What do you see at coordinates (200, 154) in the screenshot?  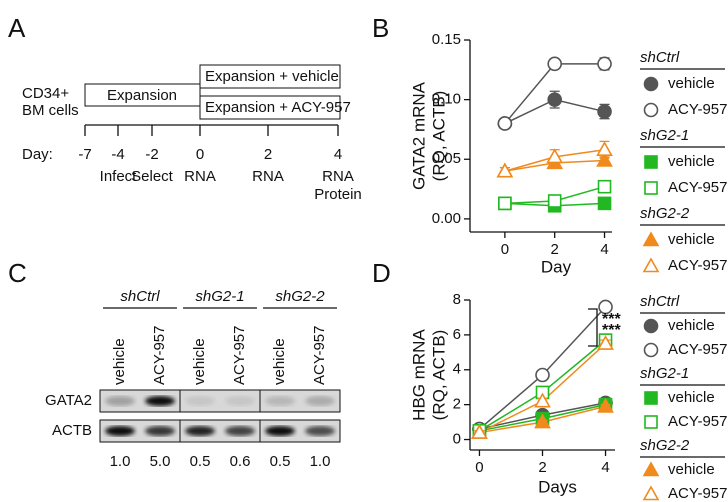 I see `day: 0` at bounding box center [200, 154].